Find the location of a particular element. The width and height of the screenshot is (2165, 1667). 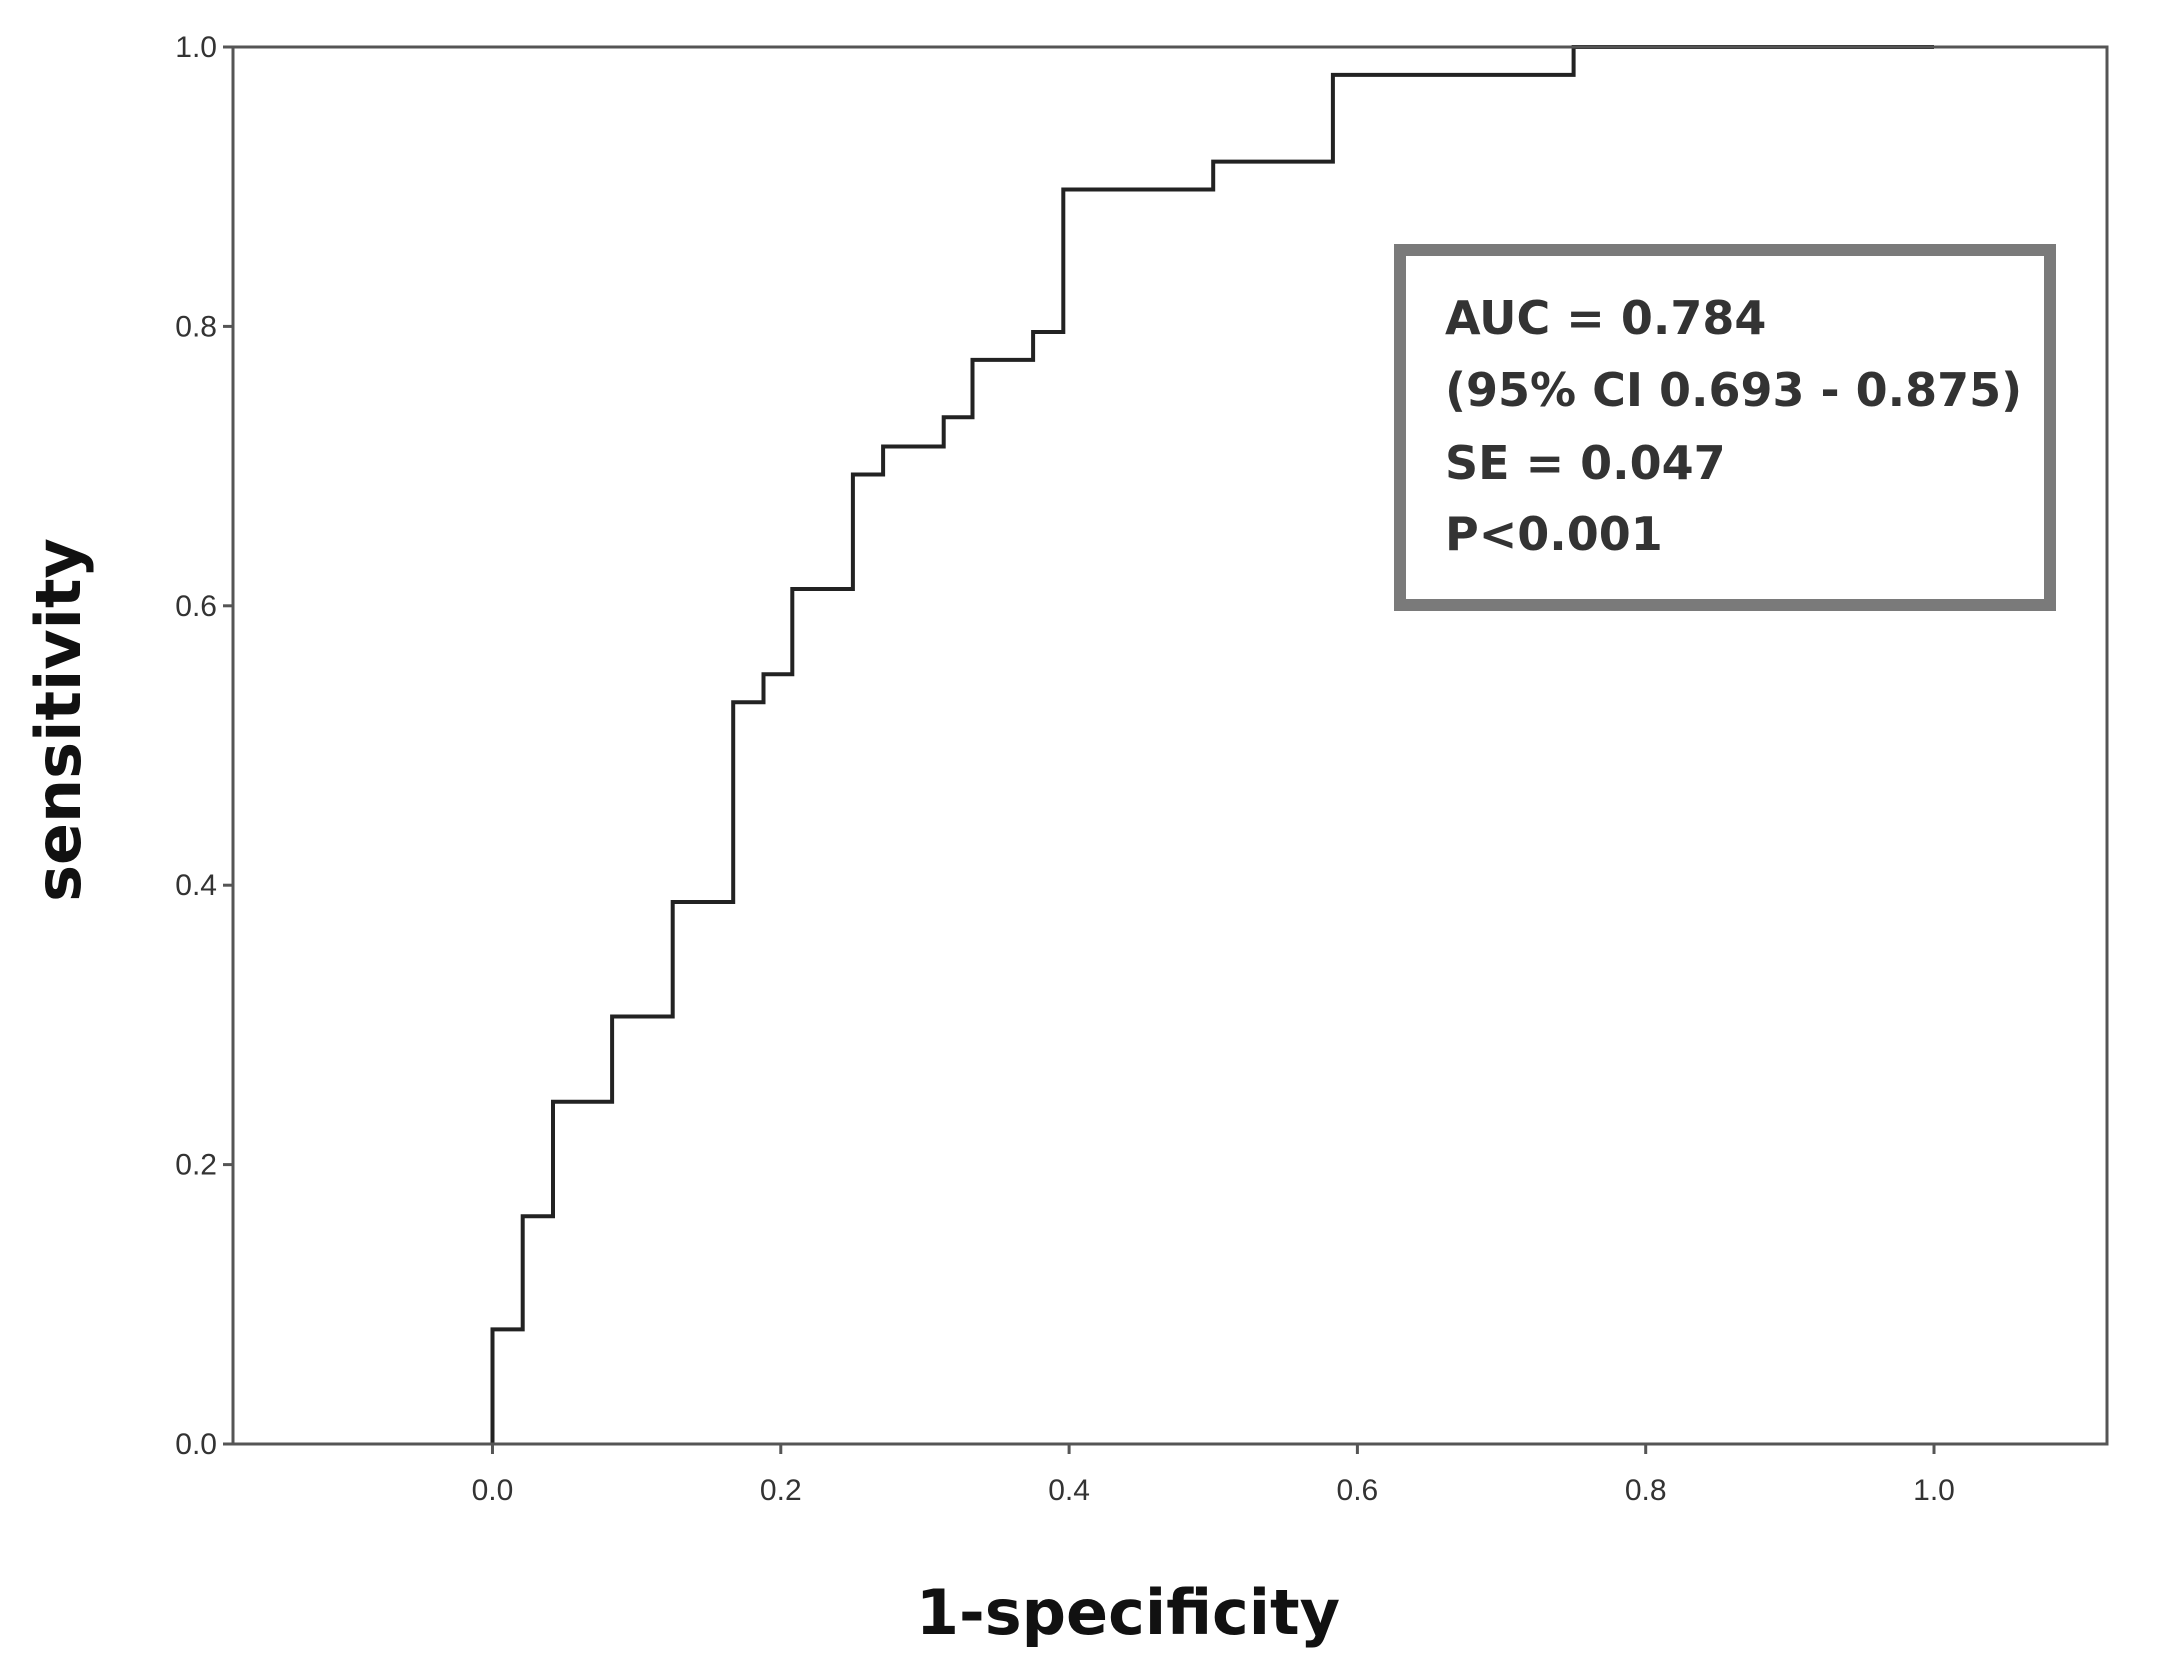

x-tick-label: 0.8 is located at coordinates (1646, 1490).